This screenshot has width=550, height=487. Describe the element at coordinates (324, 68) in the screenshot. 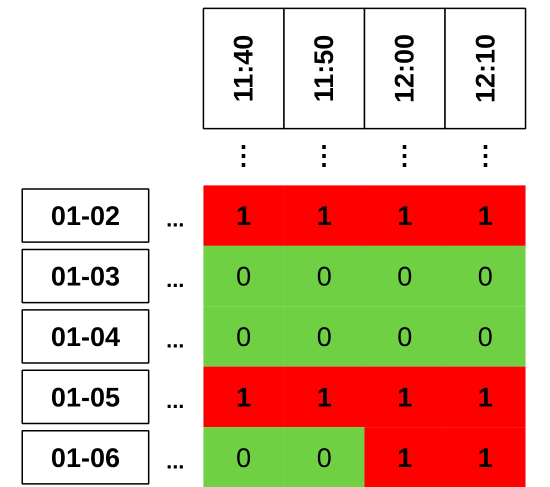

I see `x-tick-label: 11:50` at that location.